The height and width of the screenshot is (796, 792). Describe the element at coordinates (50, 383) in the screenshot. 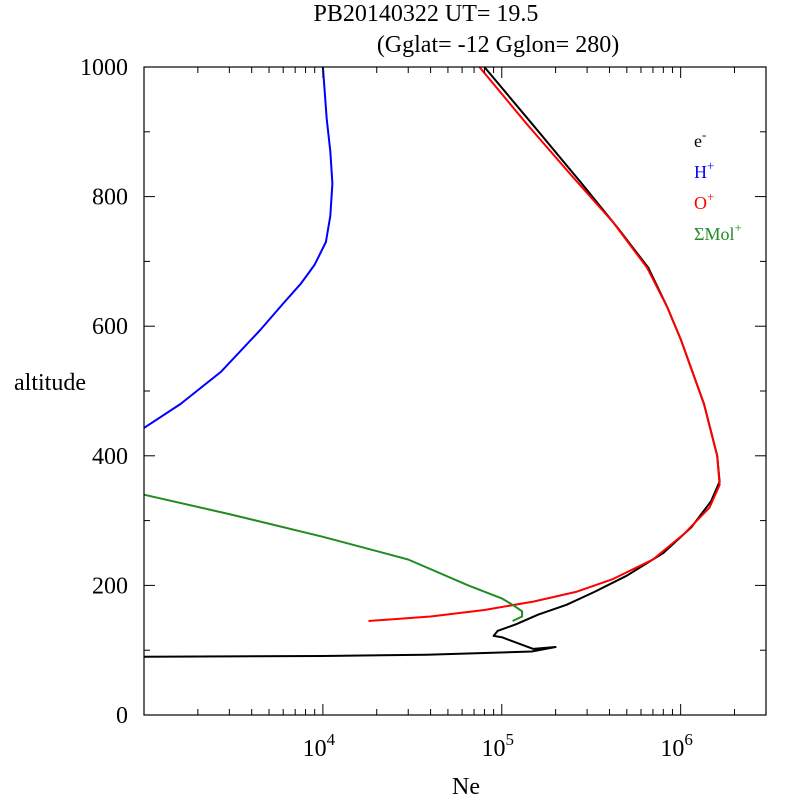

I see `y-axis-label: altitude` at that location.